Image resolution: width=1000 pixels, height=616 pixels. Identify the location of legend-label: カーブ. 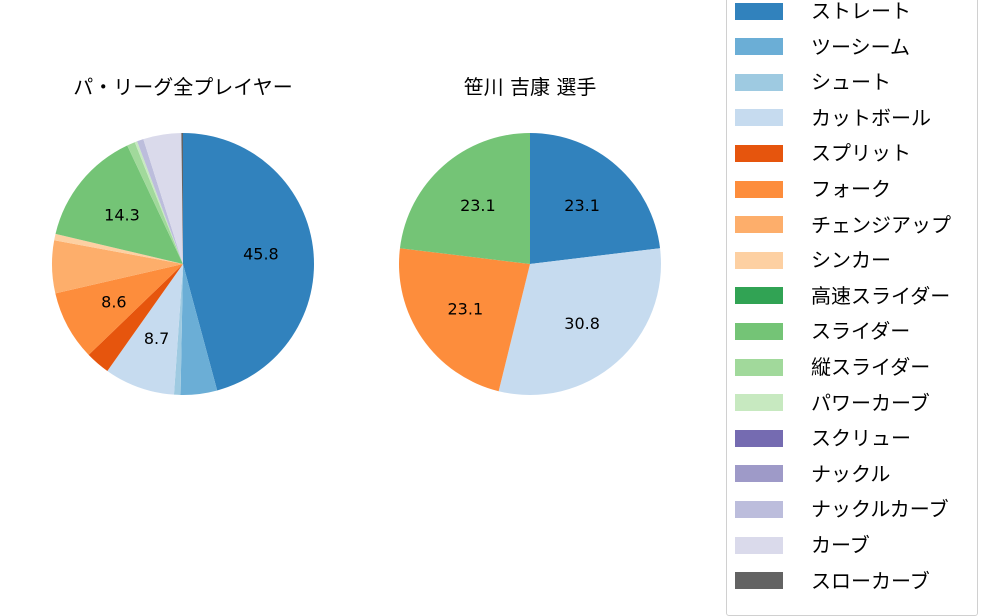
(840, 545).